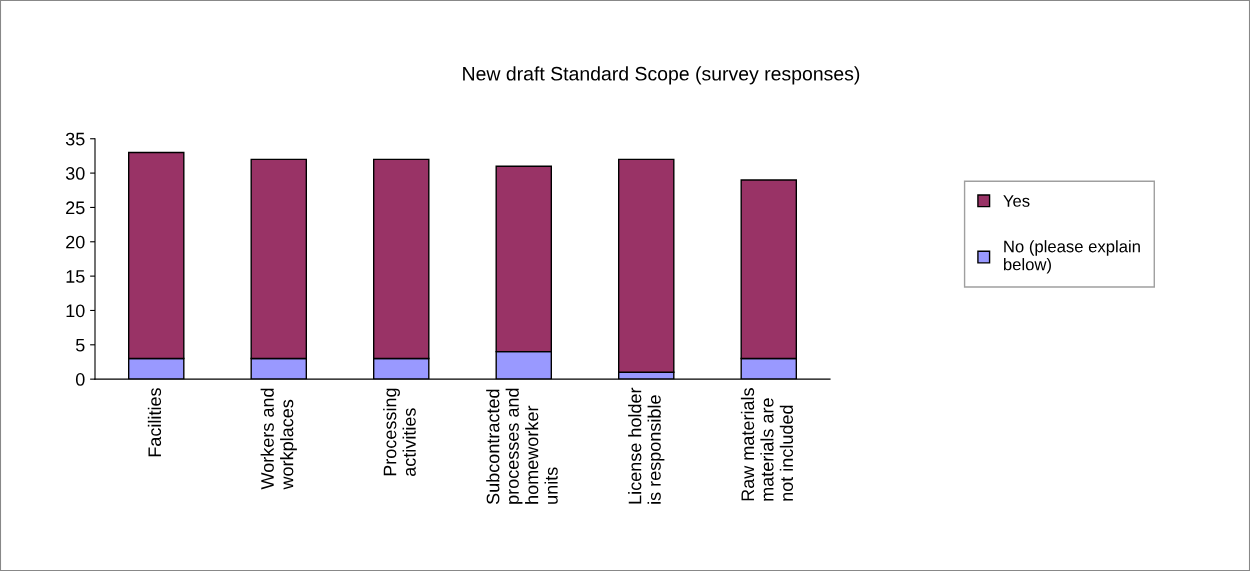 The image size is (1250, 571). What do you see at coordinates (75, 173) in the screenshot?
I see `y-tick-label: 30` at bounding box center [75, 173].